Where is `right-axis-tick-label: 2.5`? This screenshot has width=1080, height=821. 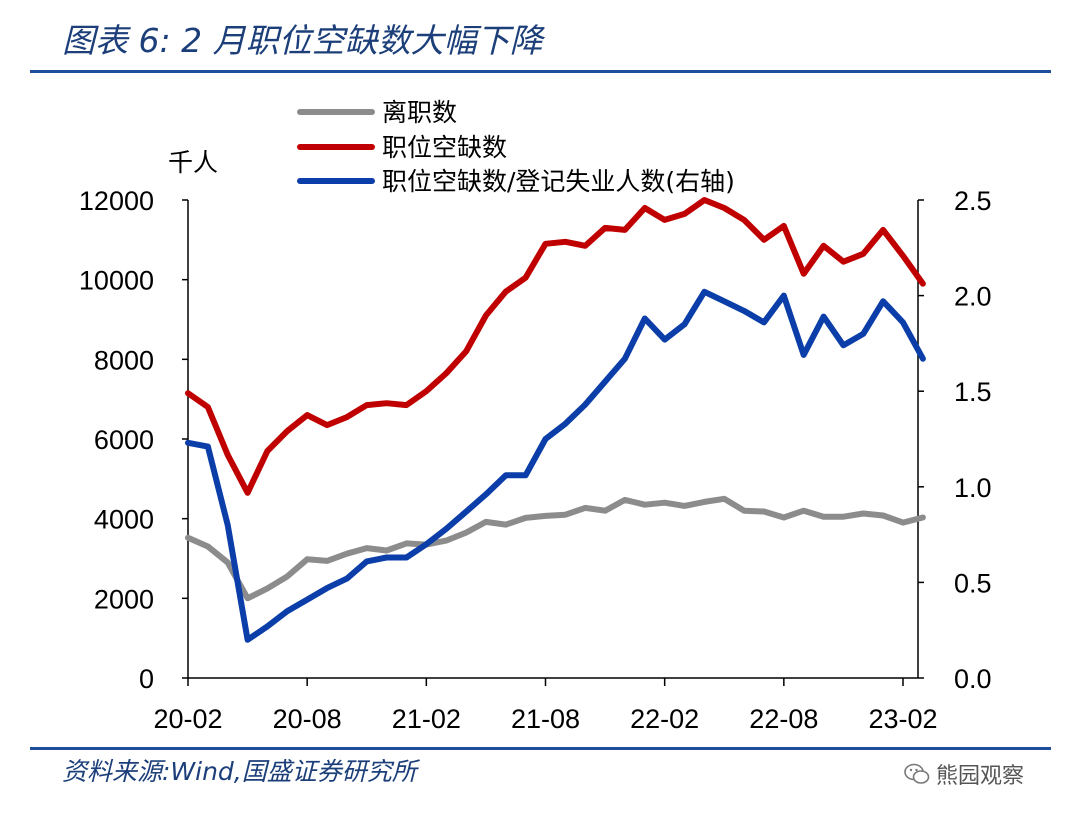
right-axis-tick-label: 2.5 is located at coordinates (973, 201).